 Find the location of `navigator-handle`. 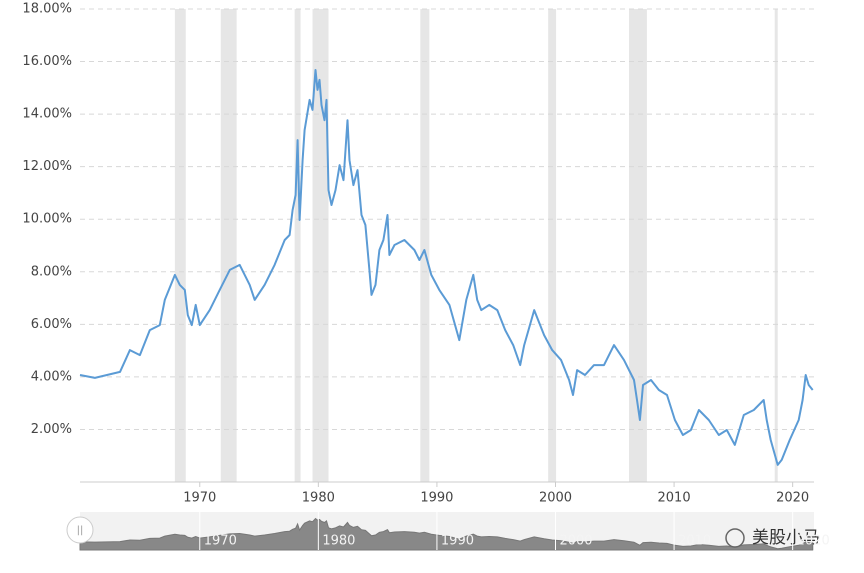

navigator-handle is located at coordinates (80, 530).